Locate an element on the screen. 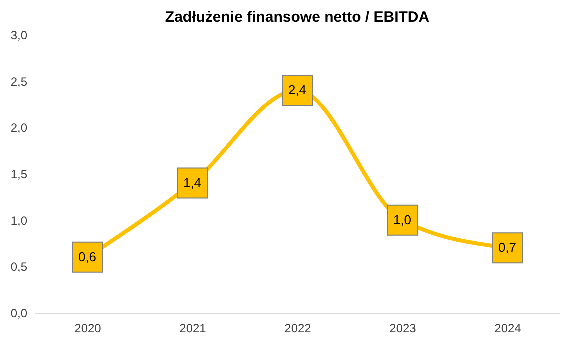 This screenshot has height=344, width=570. x-tick-label: 2021 is located at coordinates (193, 329).